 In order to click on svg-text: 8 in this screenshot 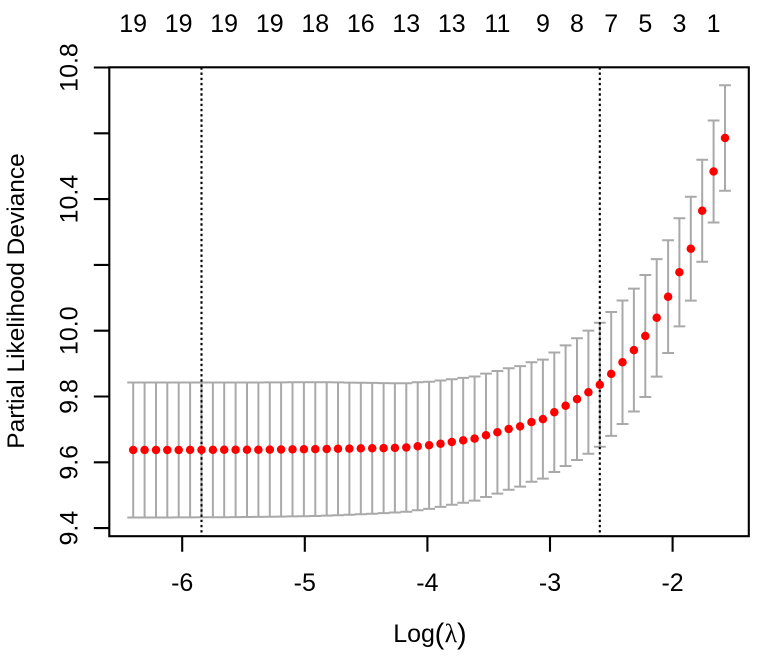, I will do `click(577, 24)`.